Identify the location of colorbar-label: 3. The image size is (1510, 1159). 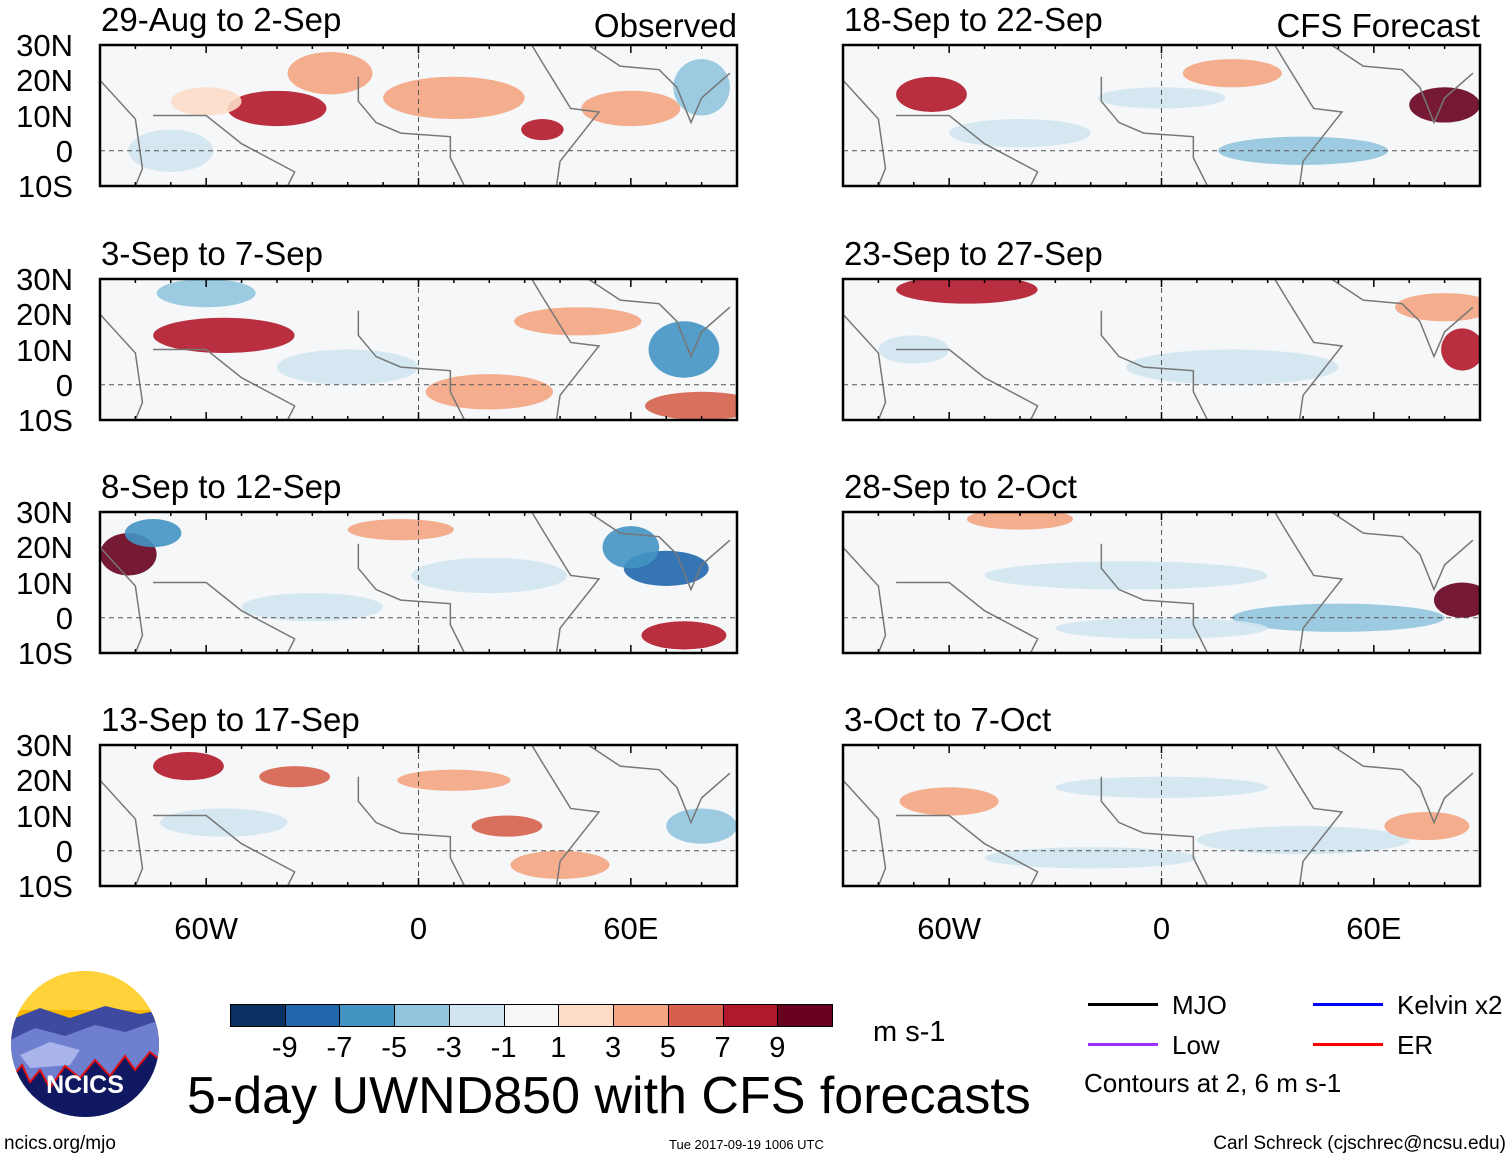
(613, 1048).